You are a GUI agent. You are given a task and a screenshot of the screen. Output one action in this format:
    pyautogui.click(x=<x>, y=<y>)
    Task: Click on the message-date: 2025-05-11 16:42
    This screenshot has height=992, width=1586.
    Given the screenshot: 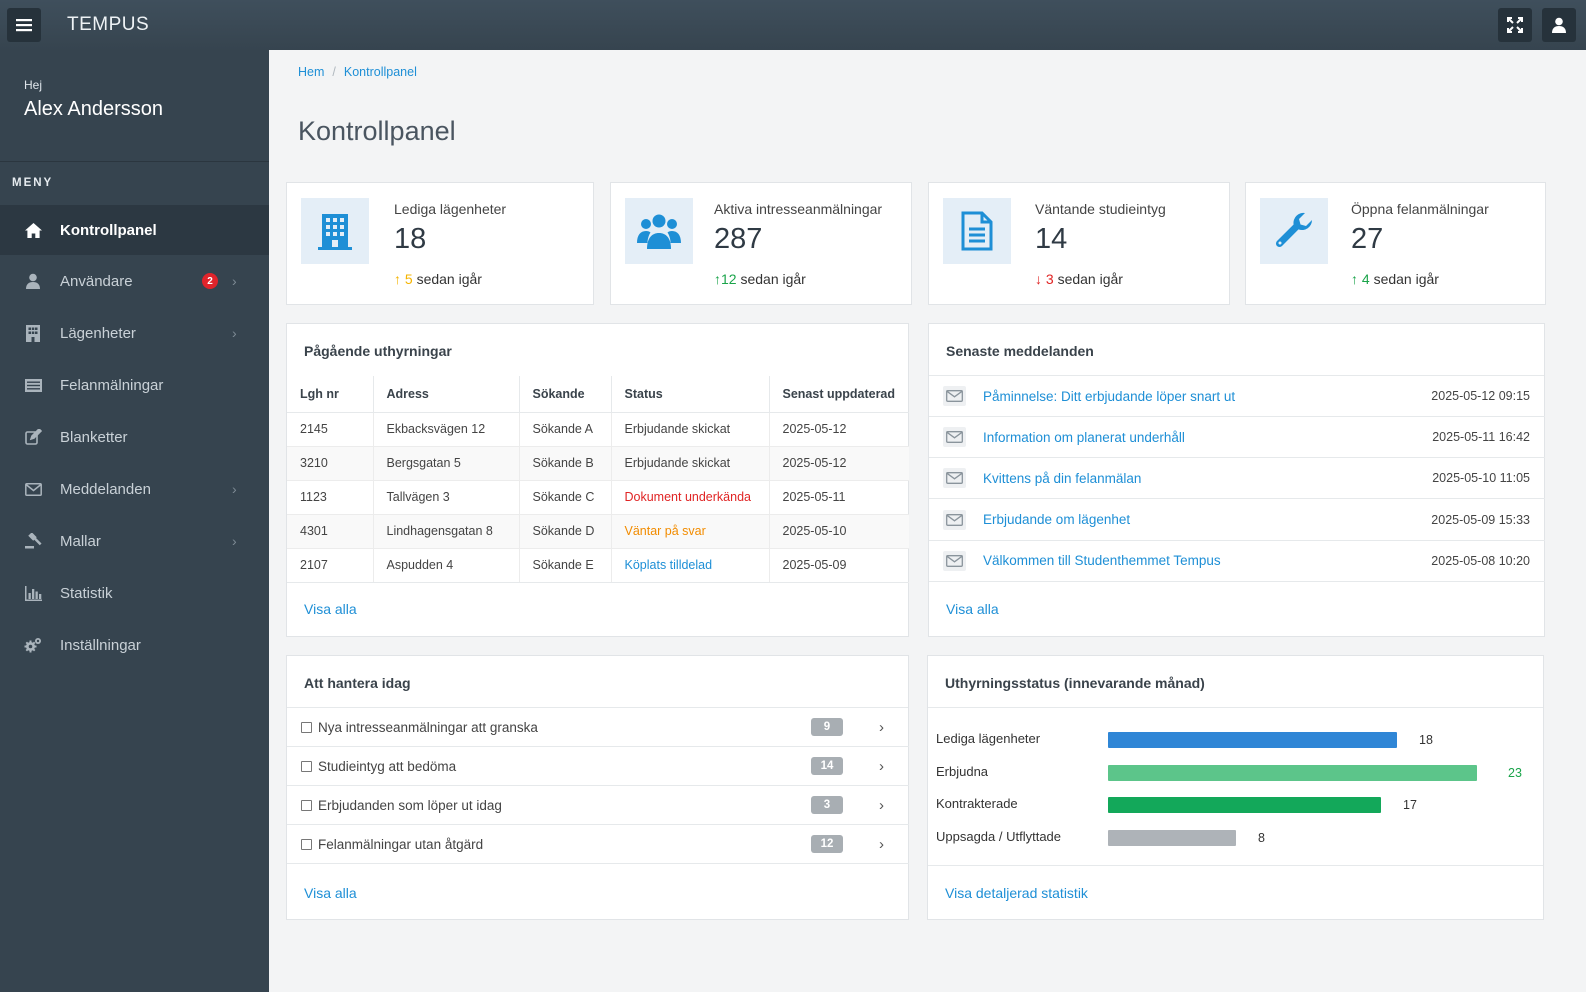 What is the action you would take?
    pyautogui.click(x=1481, y=437)
    